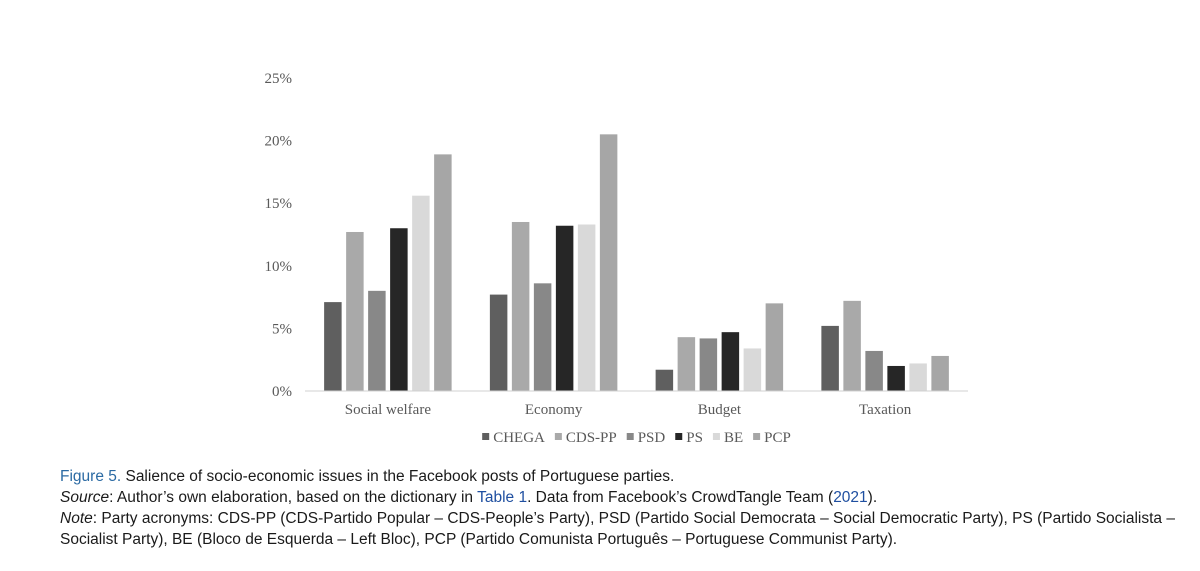 Image resolution: width=1200 pixels, height=571 pixels. Describe the element at coordinates (752, 369) in the screenshot. I see `bar-be-budget` at that location.